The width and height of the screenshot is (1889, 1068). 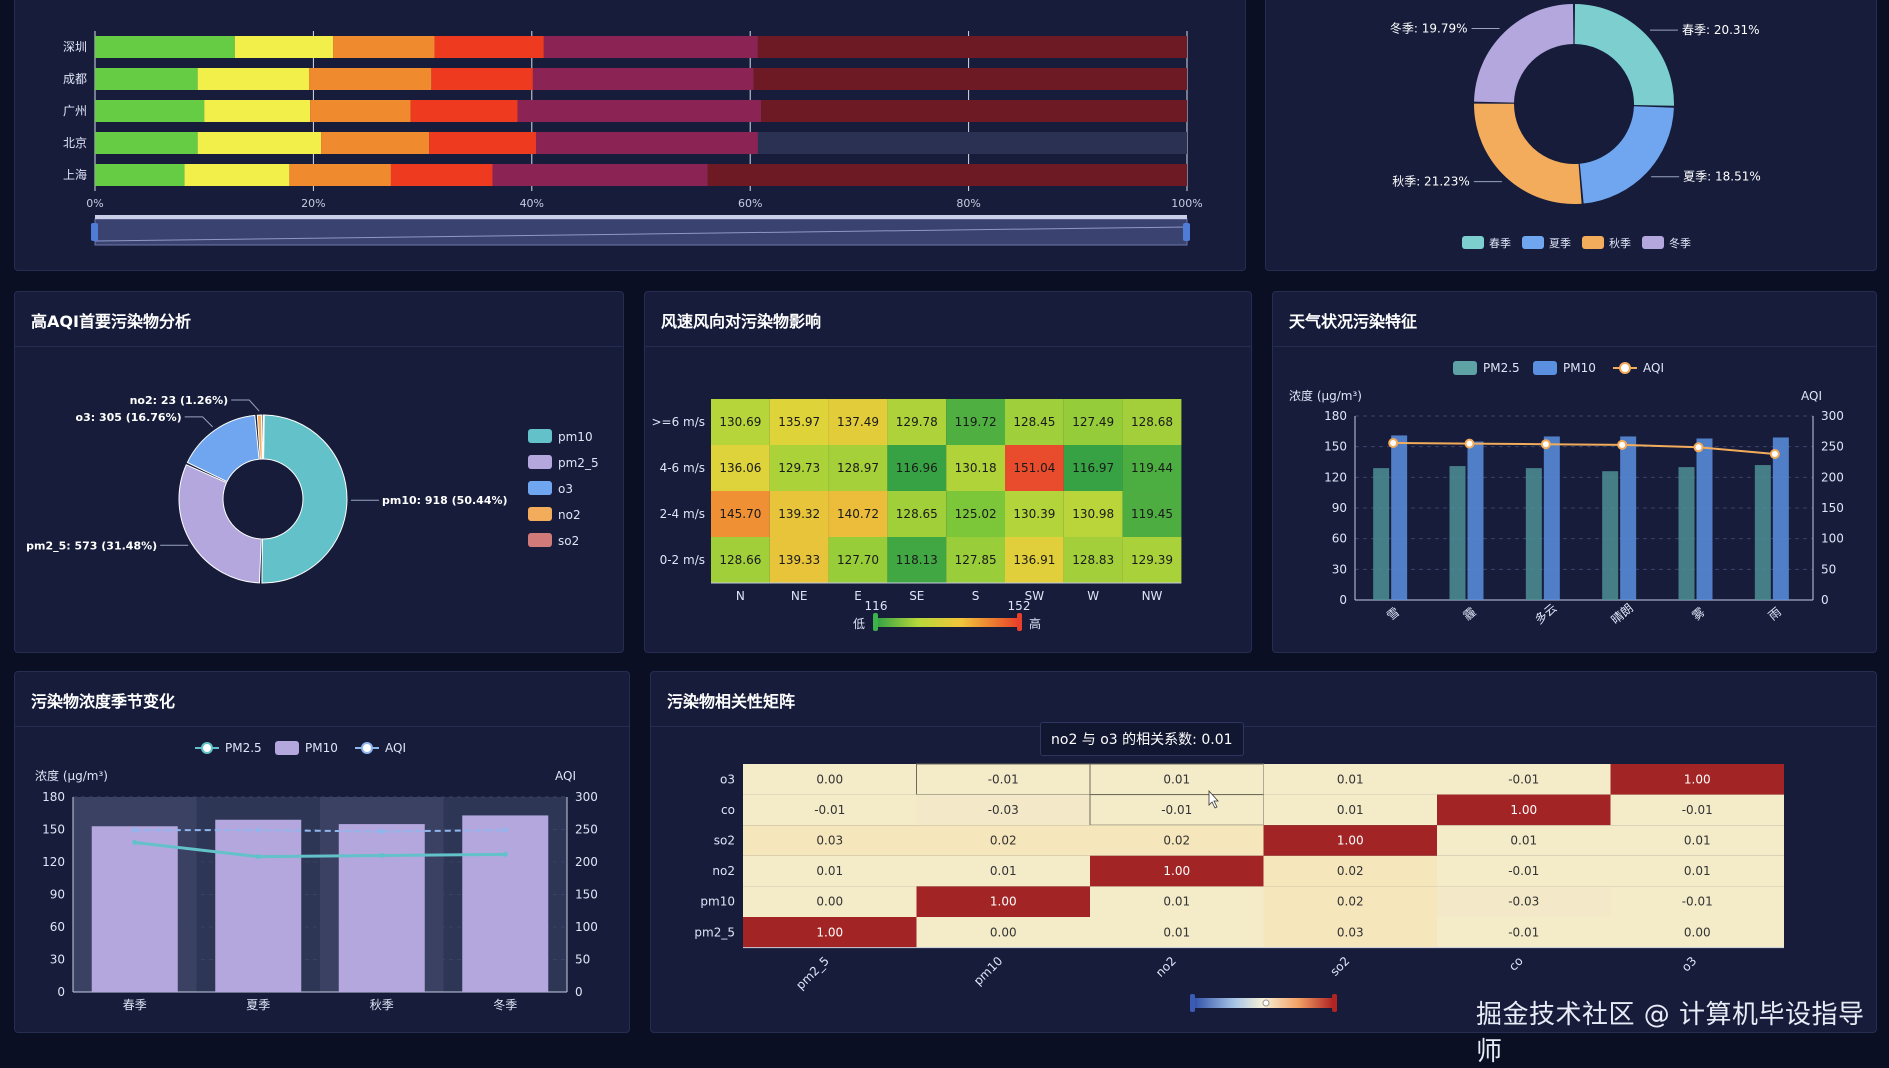 What do you see at coordinates (395, 748) in the screenshot?
I see `legend-label: AQI` at bounding box center [395, 748].